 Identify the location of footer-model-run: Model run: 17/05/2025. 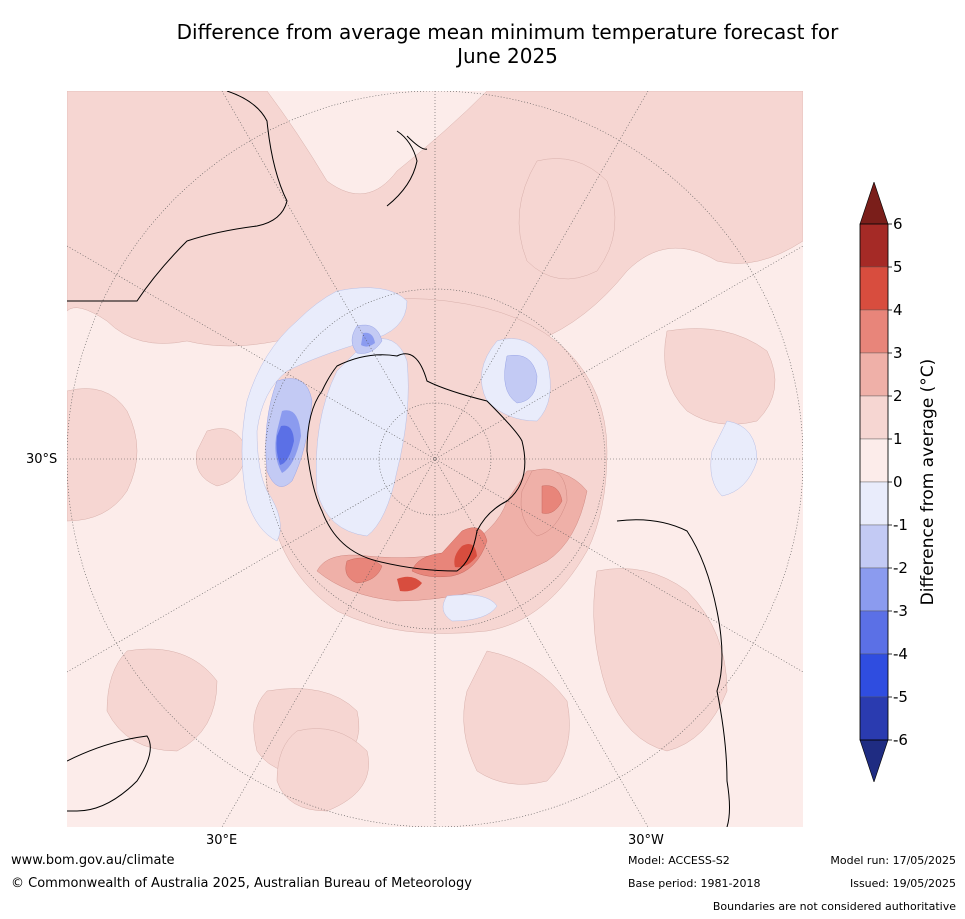
(893, 860).